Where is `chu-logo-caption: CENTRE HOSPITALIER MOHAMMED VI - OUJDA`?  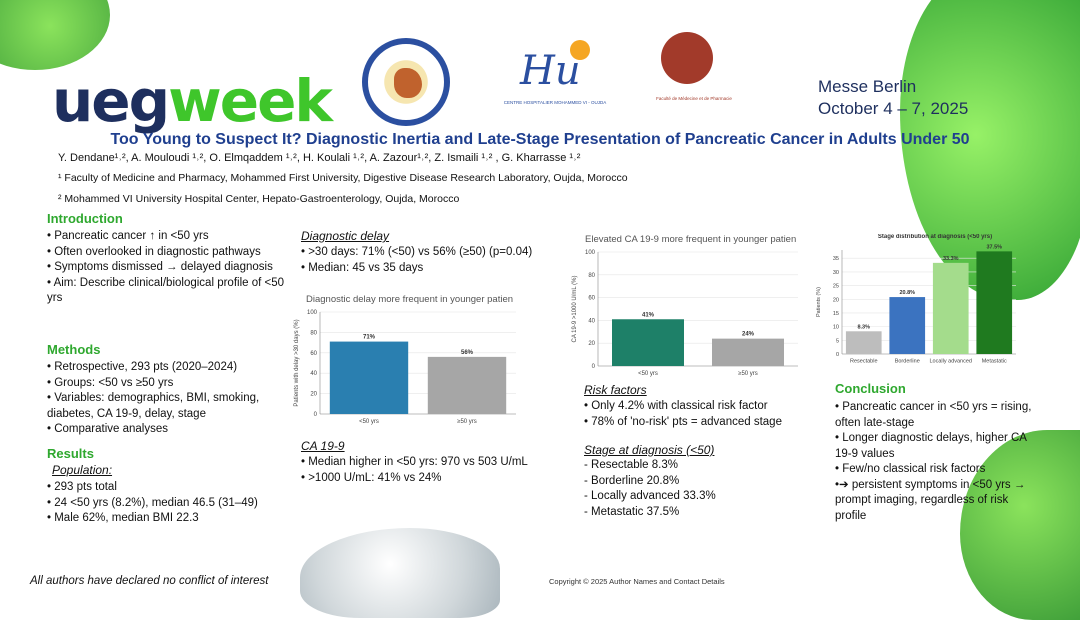 chu-logo-caption: CENTRE HOSPITALIER MOHAMMED VI - OUJDA is located at coordinates (555, 102).